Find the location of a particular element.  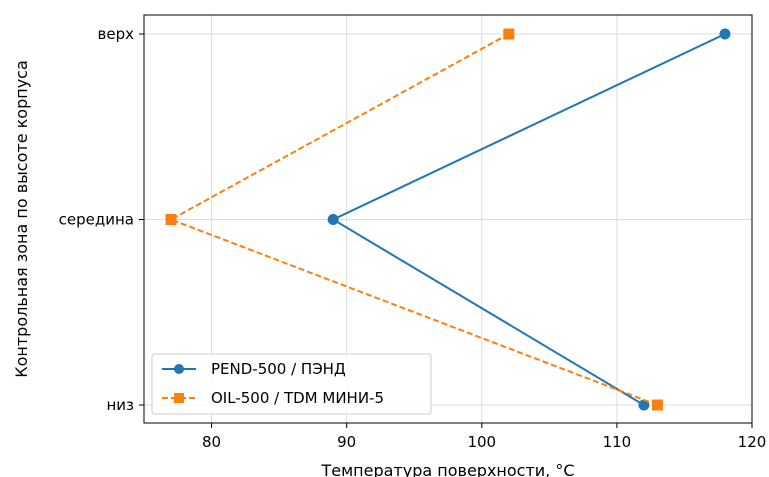

x-tick-label: 110 is located at coordinates (617, 442).